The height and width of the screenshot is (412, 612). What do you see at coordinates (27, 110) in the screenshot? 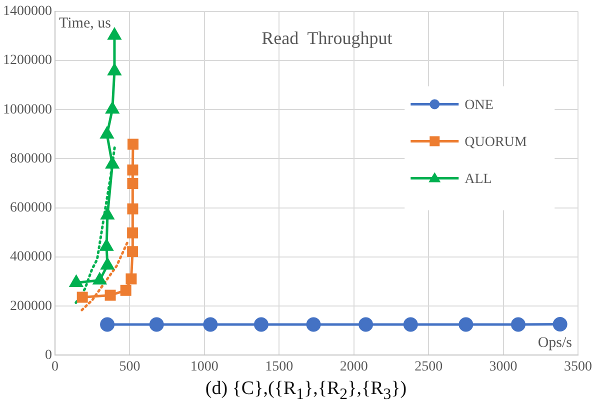
I see `y-tick-label: 1000000` at bounding box center [27, 110].